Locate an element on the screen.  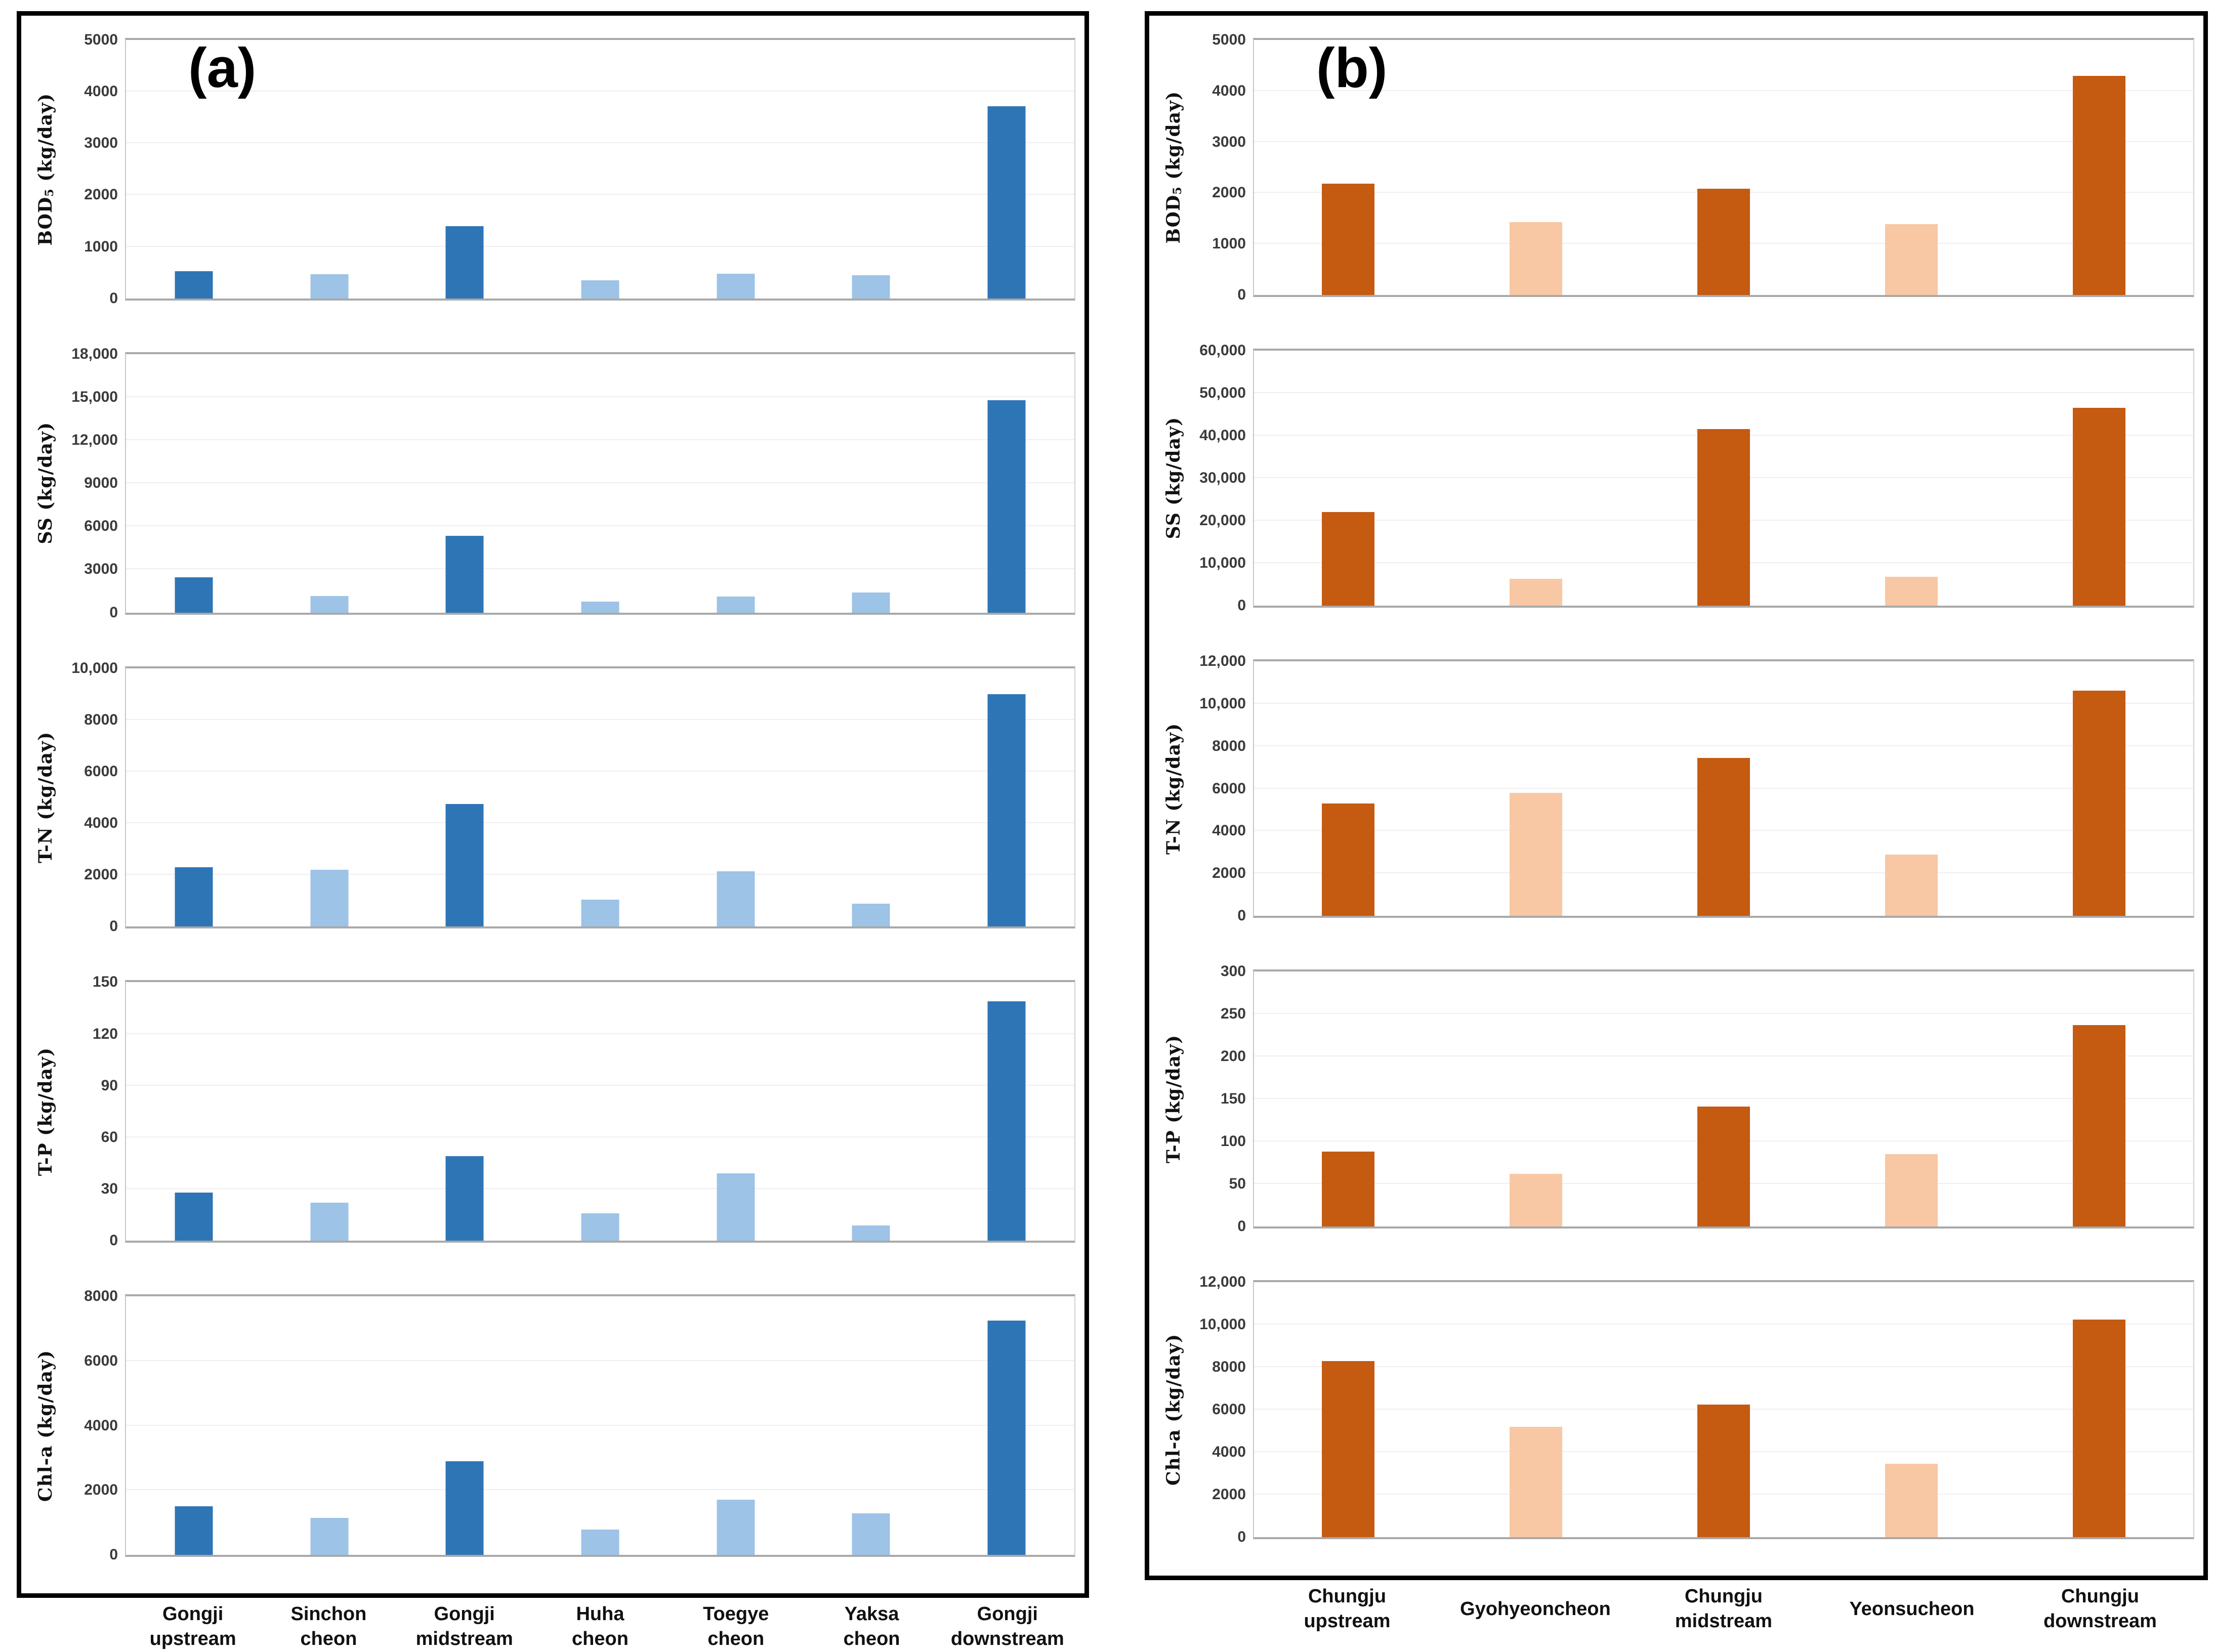
x-category-label: Yaksa cheon is located at coordinates (871, 1626).